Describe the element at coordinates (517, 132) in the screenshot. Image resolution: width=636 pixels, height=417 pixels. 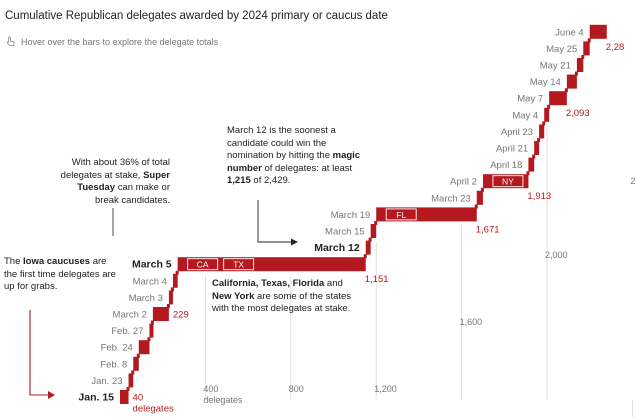
I see `date-label: April 23` at that location.